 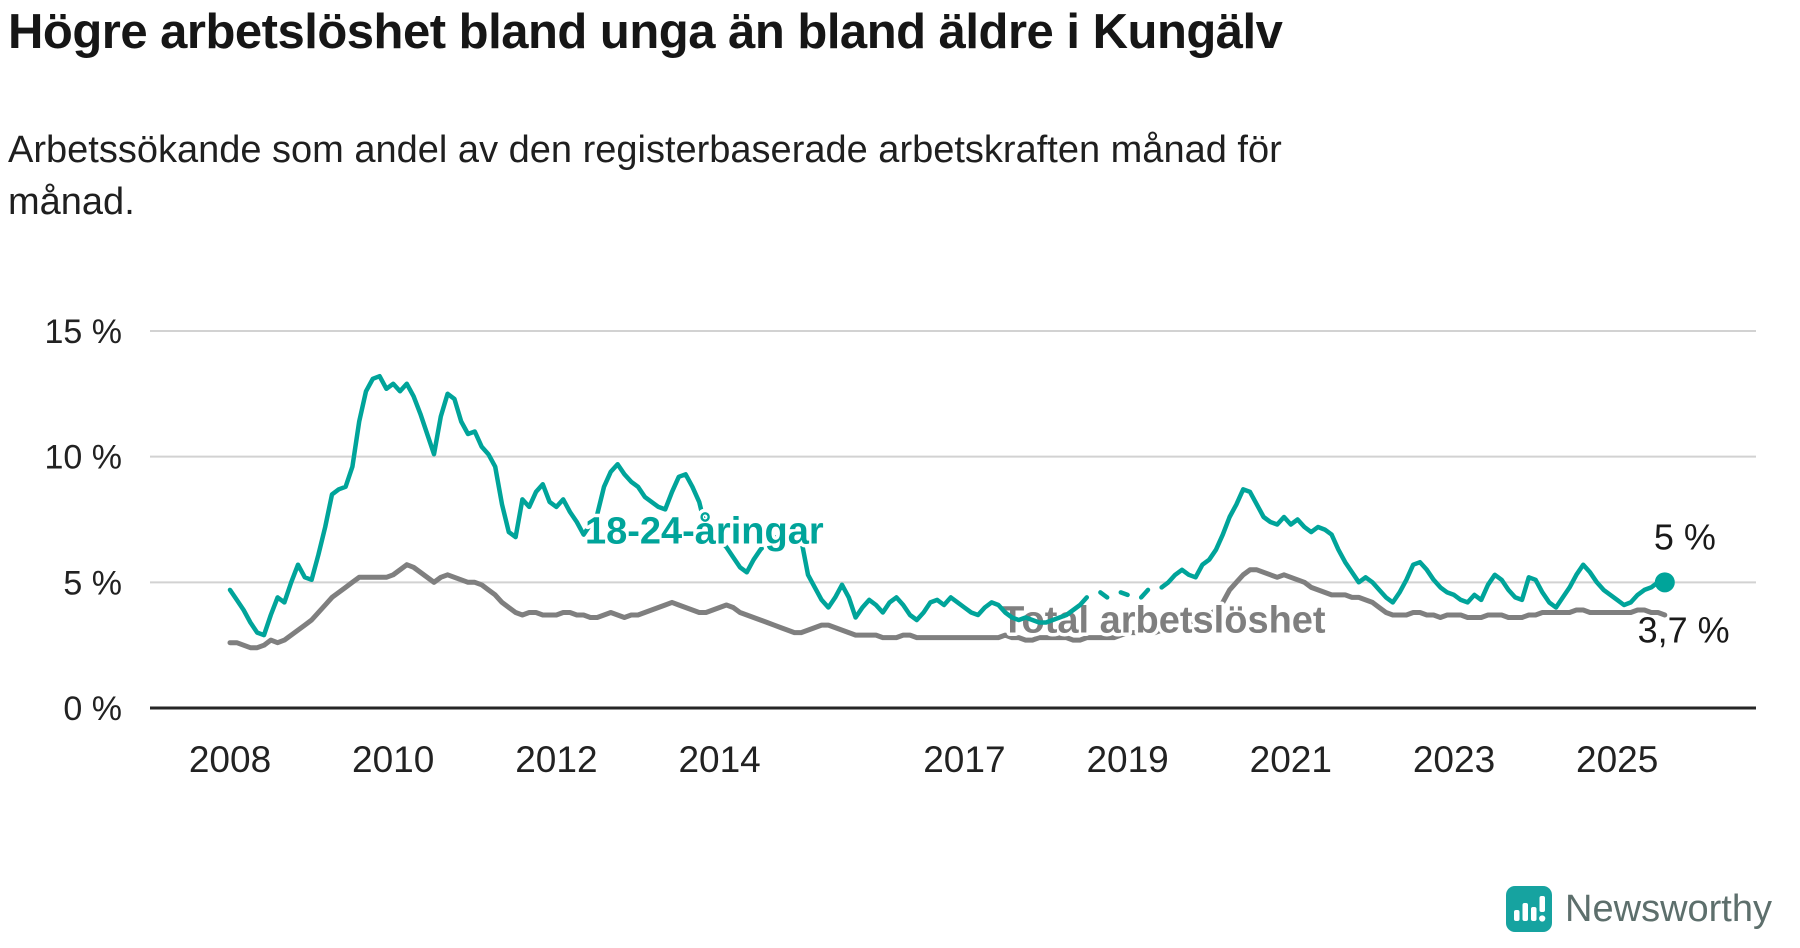 I want to click on x-axis-tick-label: 2010, so click(x=393, y=759).